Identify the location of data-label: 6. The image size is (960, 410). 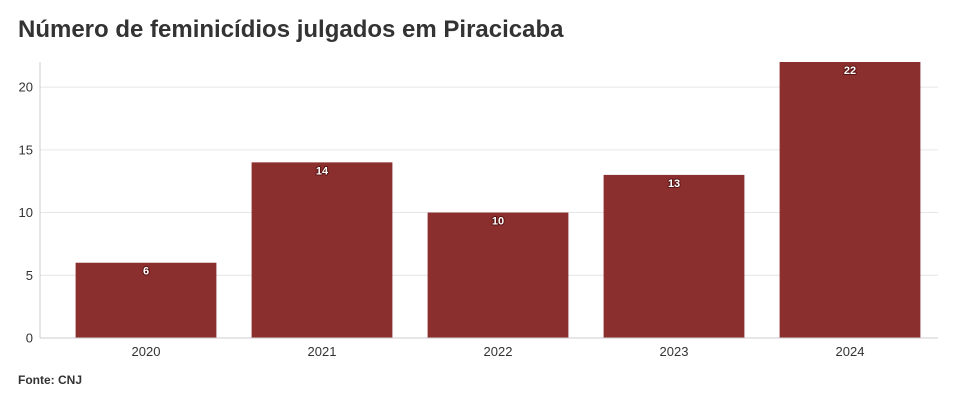
(146, 272).